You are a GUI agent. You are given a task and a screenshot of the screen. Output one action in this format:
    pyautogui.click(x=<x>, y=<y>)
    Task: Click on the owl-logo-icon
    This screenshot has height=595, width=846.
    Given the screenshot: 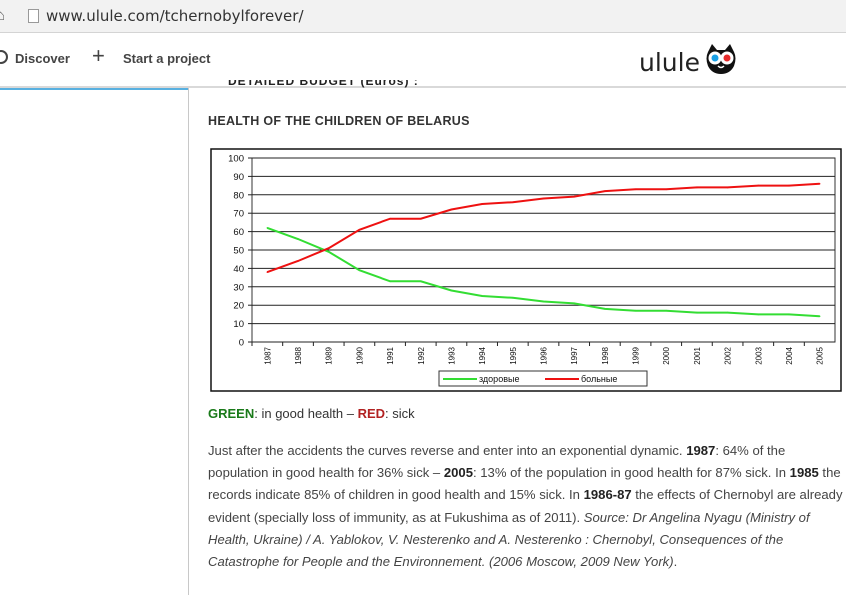 What is the action you would take?
    pyautogui.click(x=721, y=59)
    